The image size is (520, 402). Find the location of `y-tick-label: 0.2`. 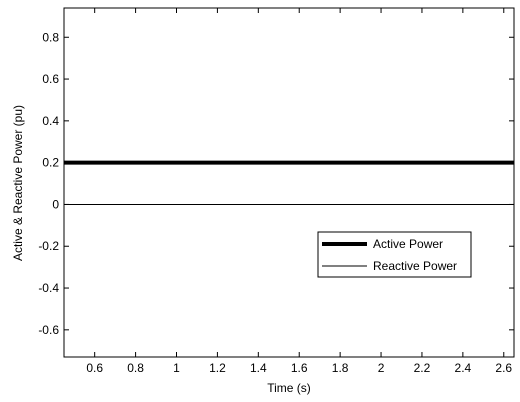

y-tick-label: 0.2 is located at coordinates (50, 163).